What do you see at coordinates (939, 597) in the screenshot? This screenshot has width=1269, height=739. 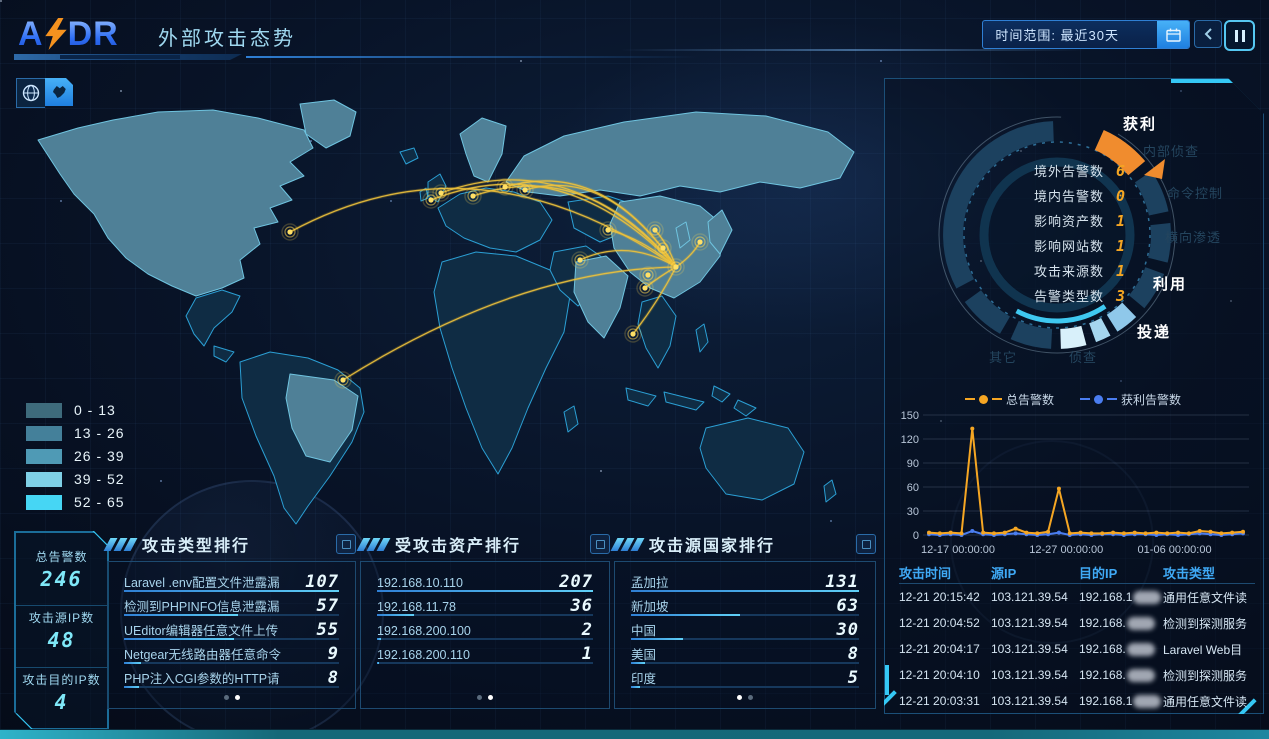 I see `cell-attack-time: 12-21 20:15:42` at bounding box center [939, 597].